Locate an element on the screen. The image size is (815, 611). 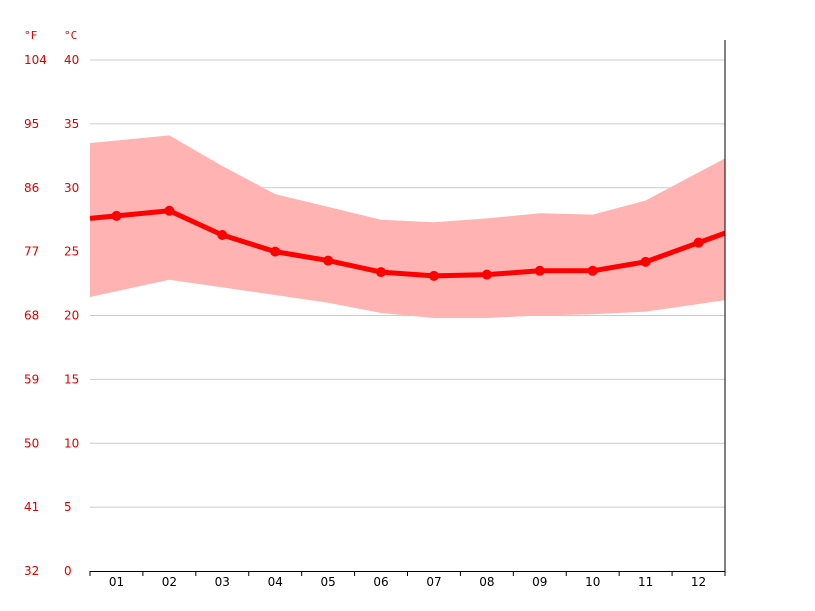
x-tick-label: 09 is located at coordinates (539, 582).